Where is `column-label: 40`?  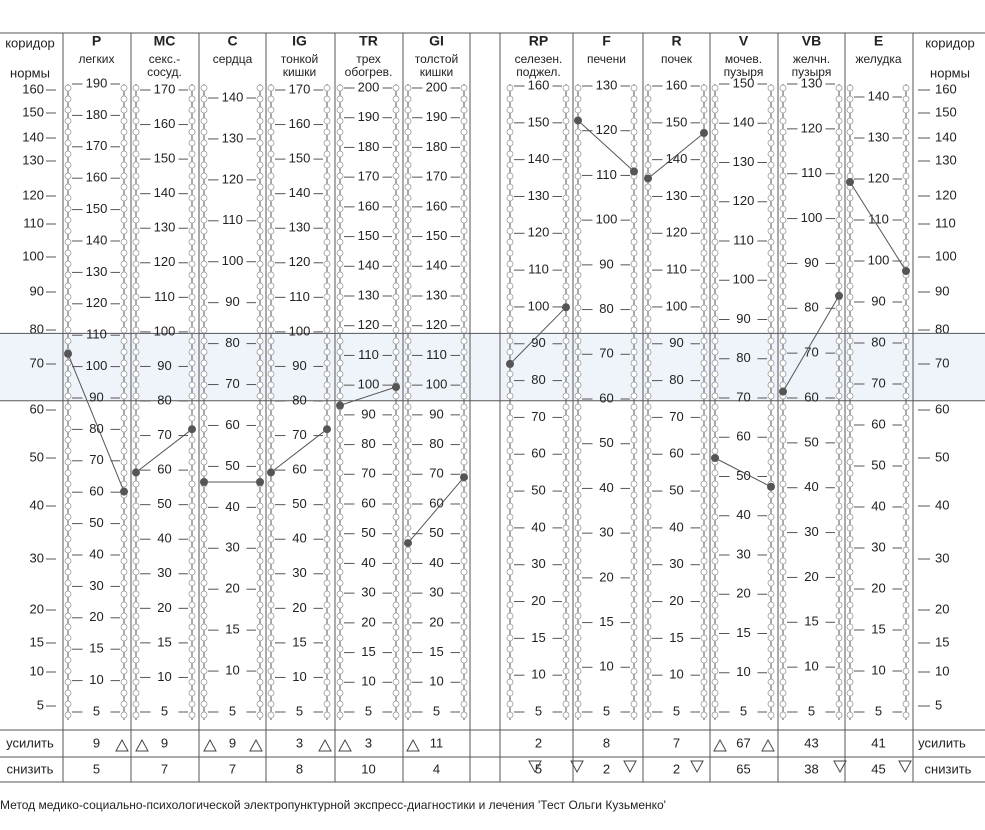
column-label: 40 is located at coordinates (606, 487).